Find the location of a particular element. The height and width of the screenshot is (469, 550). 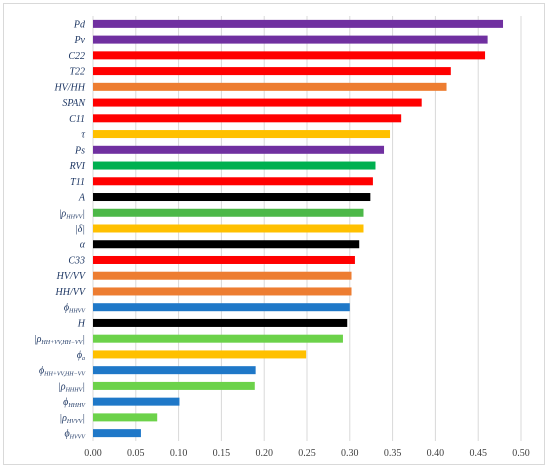

category-label: |ρHH+VV,HH−VV| is located at coordinates (59, 340).